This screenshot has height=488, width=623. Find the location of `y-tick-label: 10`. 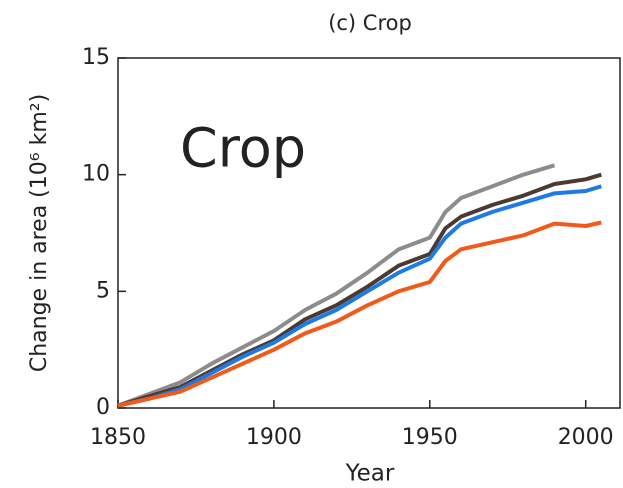

y-tick-label: 10 is located at coordinates (96, 174).